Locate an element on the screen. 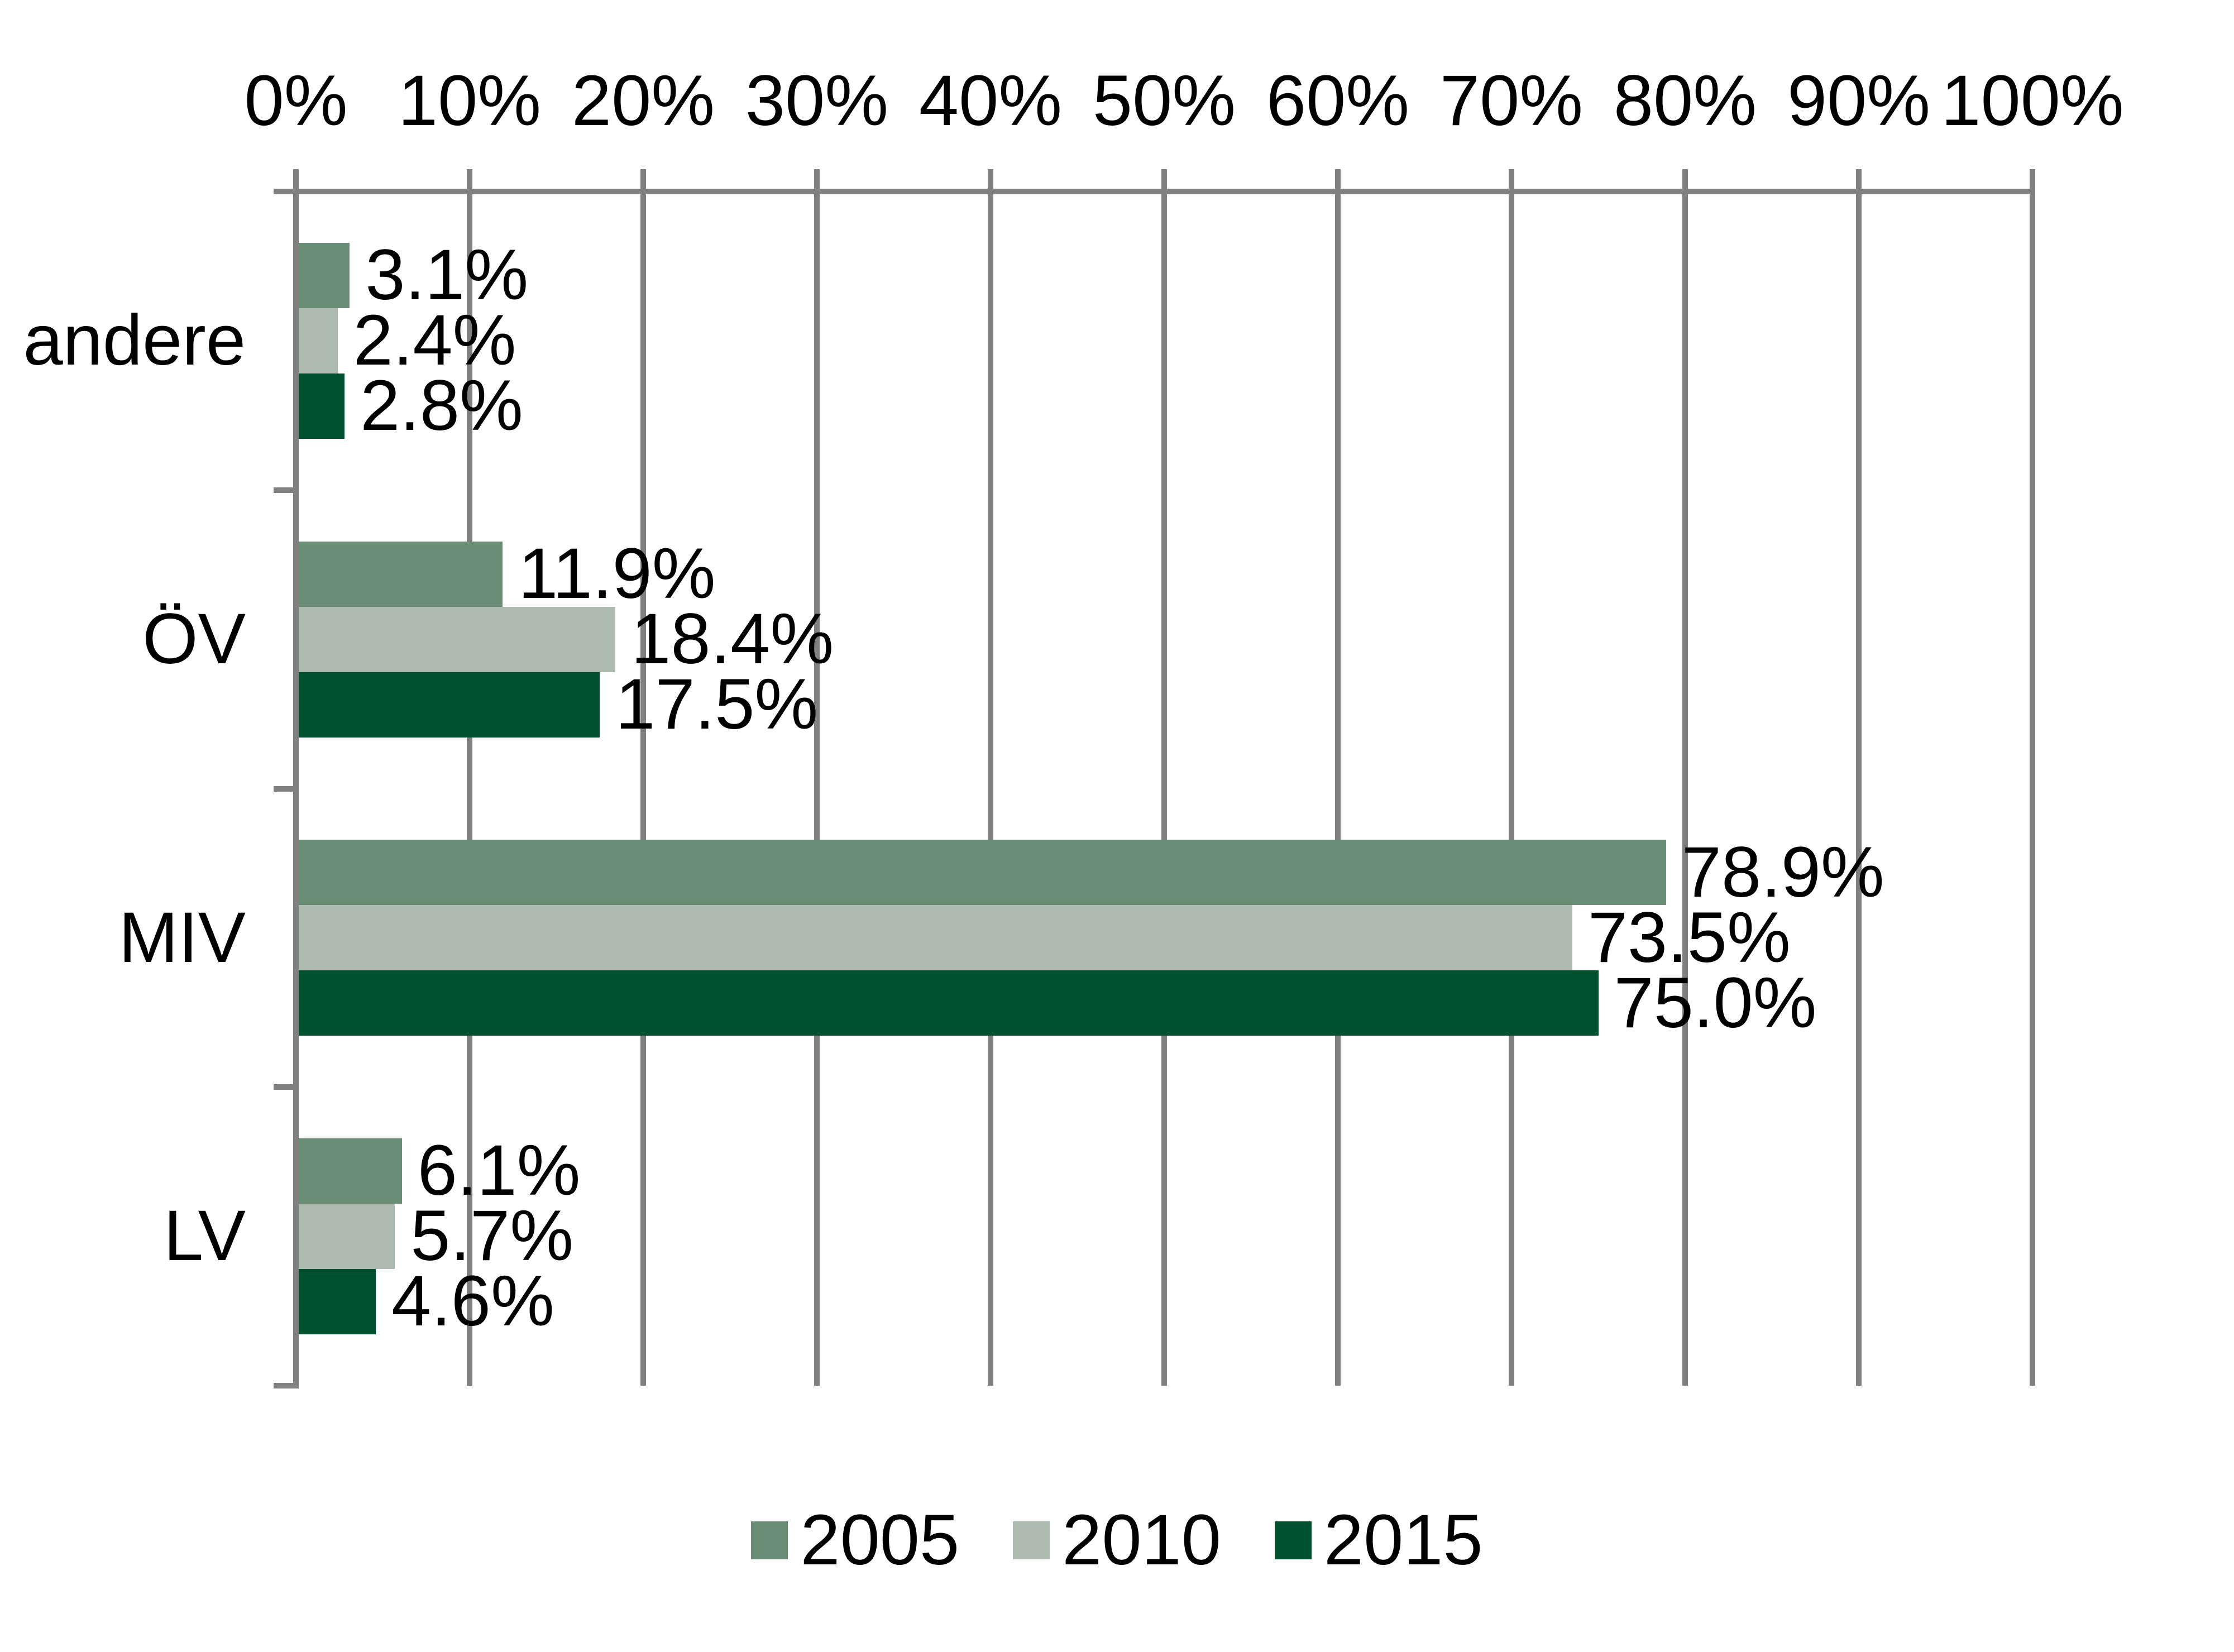 The image size is (2234, 1652). value-label-2010-LV: 5.7% is located at coordinates (492, 1236).